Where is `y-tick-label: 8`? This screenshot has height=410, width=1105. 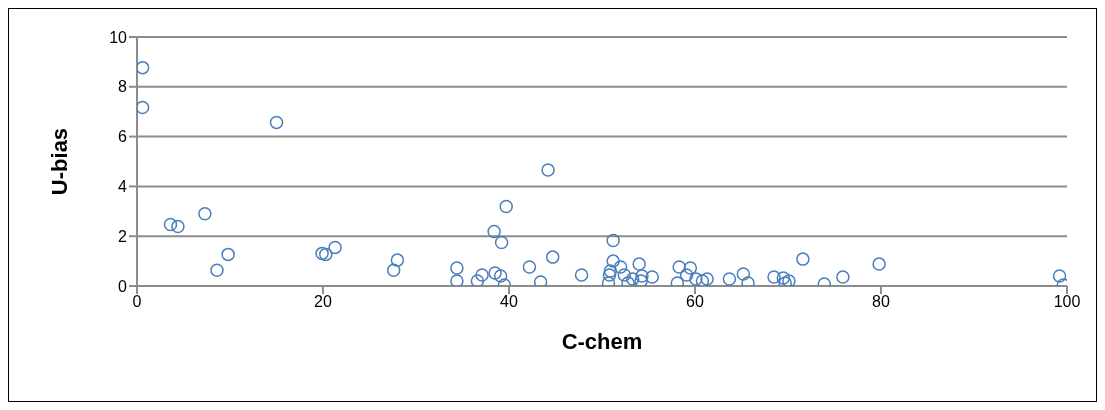
y-tick-label: 8 is located at coordinates (123, 87).